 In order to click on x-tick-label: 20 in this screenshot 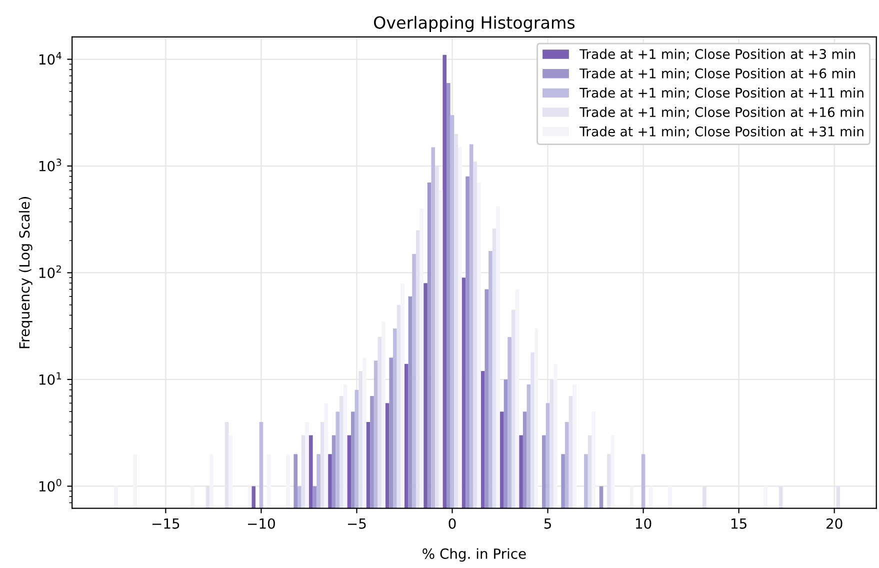, I will do `click(834, 523)`.